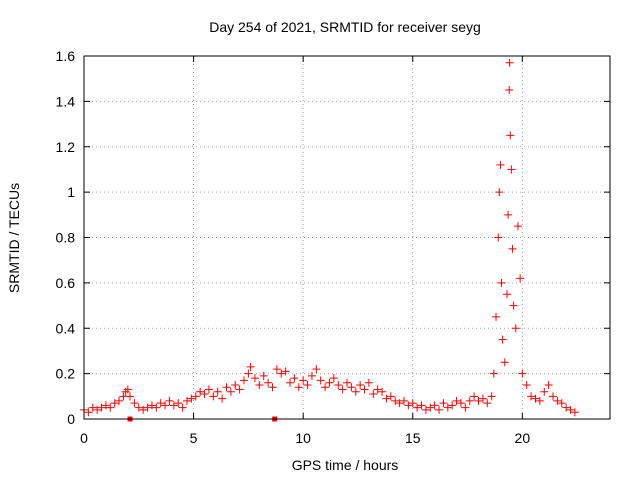  I want to click on y-tick-label: 0, so click(71, 419).